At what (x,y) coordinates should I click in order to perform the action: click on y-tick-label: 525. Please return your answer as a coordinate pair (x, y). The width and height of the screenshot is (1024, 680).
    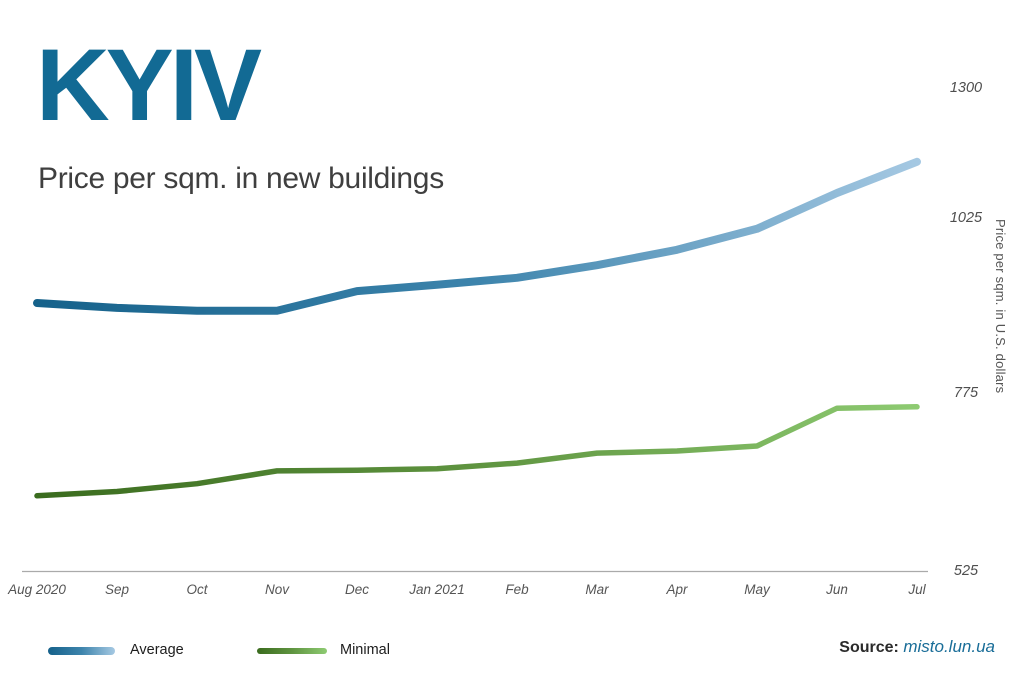
    Looking at the image, I should click on (966, 571).